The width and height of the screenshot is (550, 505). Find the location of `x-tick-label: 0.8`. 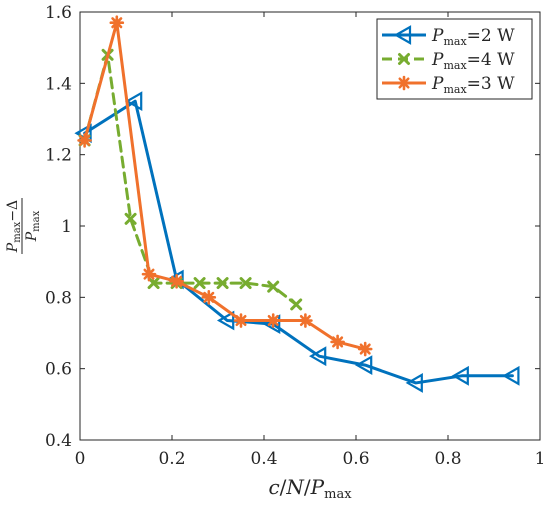

x-tick-label: 0.8 is located at coordinates (447, 459).